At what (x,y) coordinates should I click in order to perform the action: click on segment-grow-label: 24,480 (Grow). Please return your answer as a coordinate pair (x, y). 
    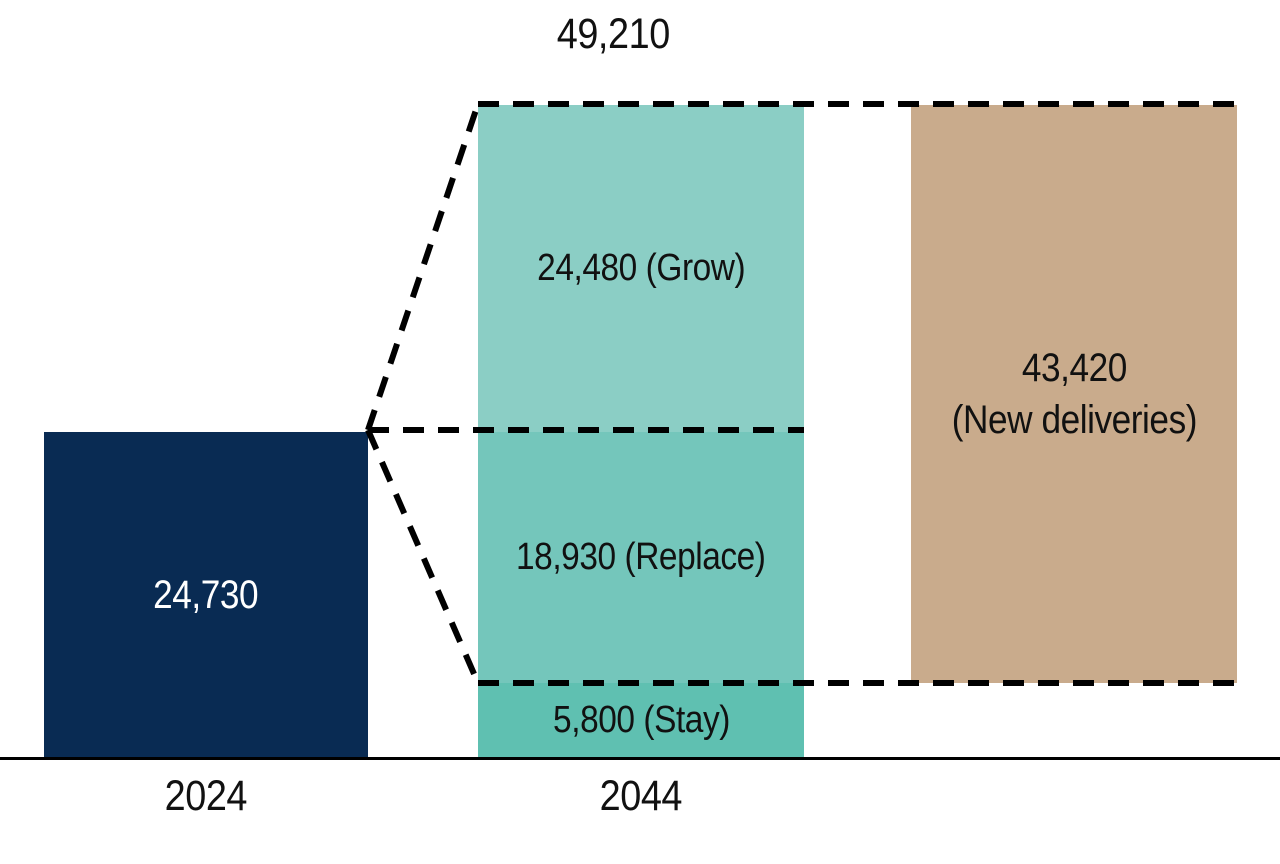
    Looking at the image, I should click on (641, 268).